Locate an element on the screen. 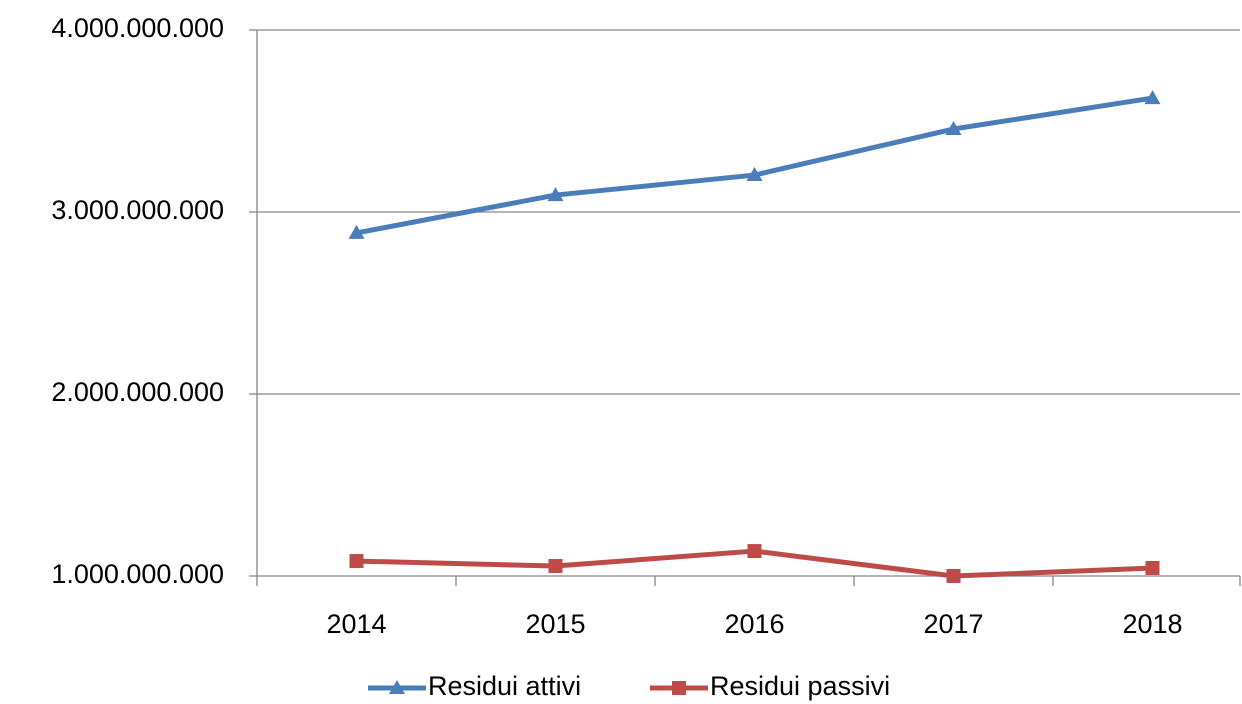 Image resolution: width=1242 pixels, height=704 pixels. y-tick-label: 1.000.000.000 is located at coordinates (137, 574).